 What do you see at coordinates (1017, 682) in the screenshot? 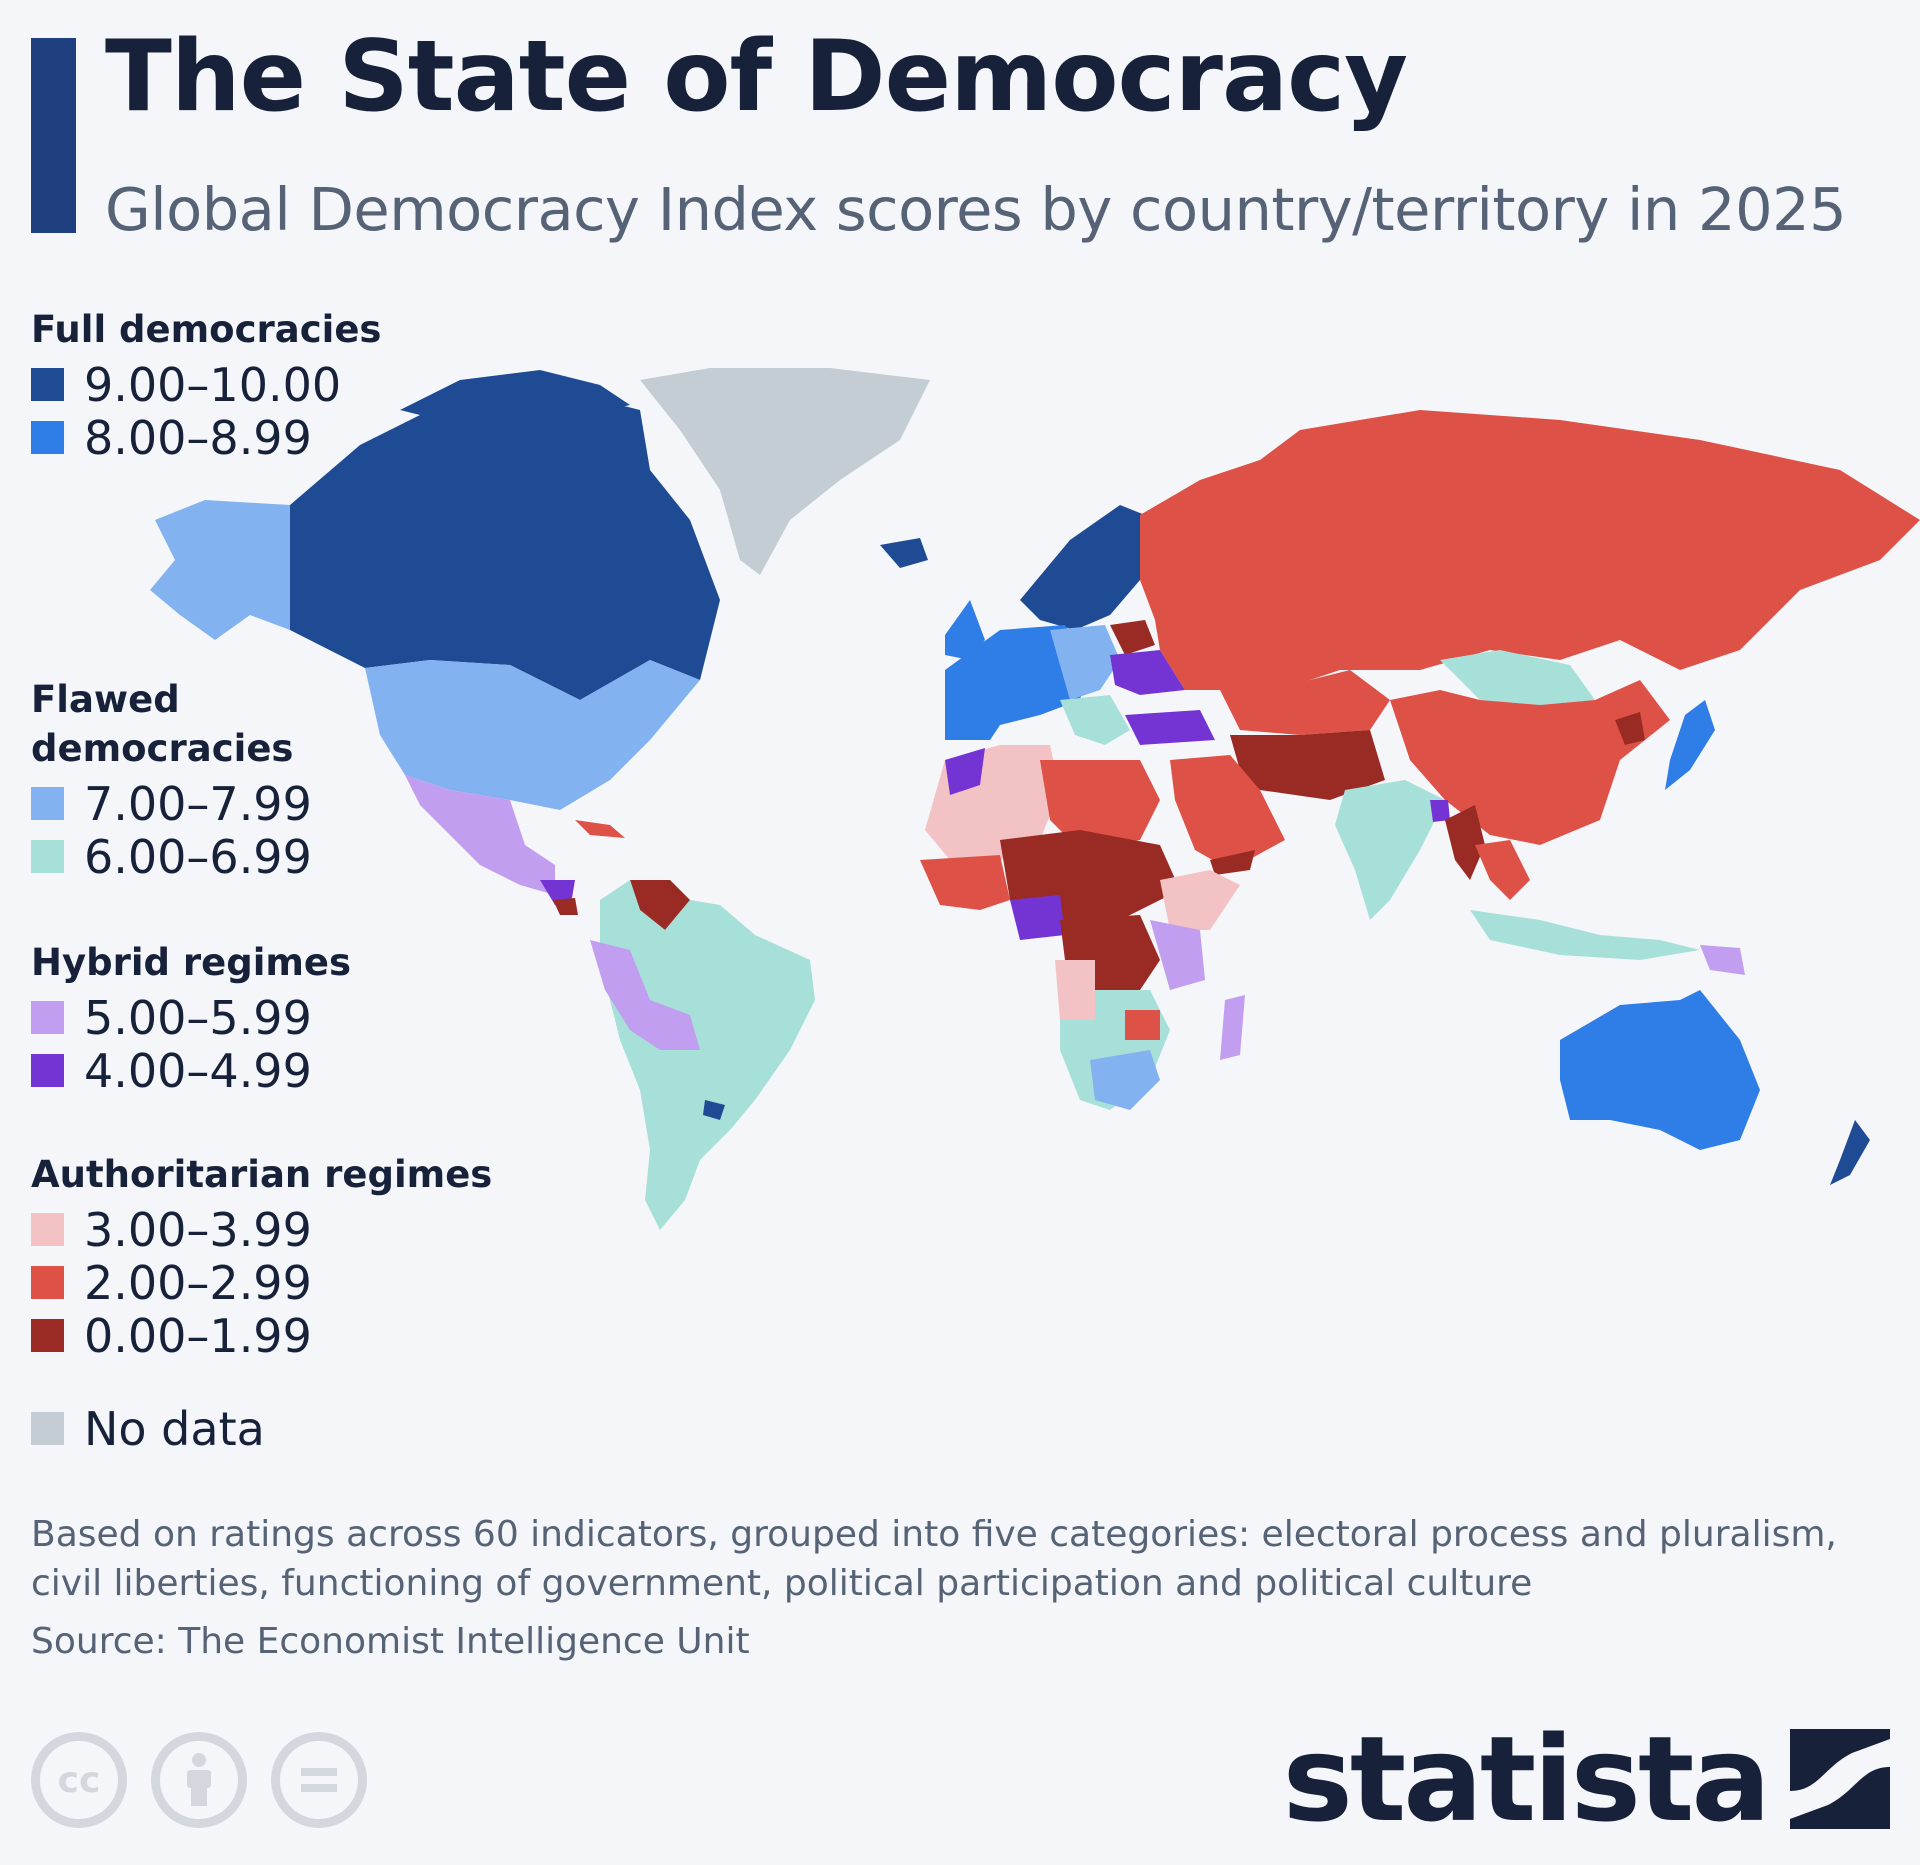
I see `region-western-europe` at bounding box center [1017, 682].